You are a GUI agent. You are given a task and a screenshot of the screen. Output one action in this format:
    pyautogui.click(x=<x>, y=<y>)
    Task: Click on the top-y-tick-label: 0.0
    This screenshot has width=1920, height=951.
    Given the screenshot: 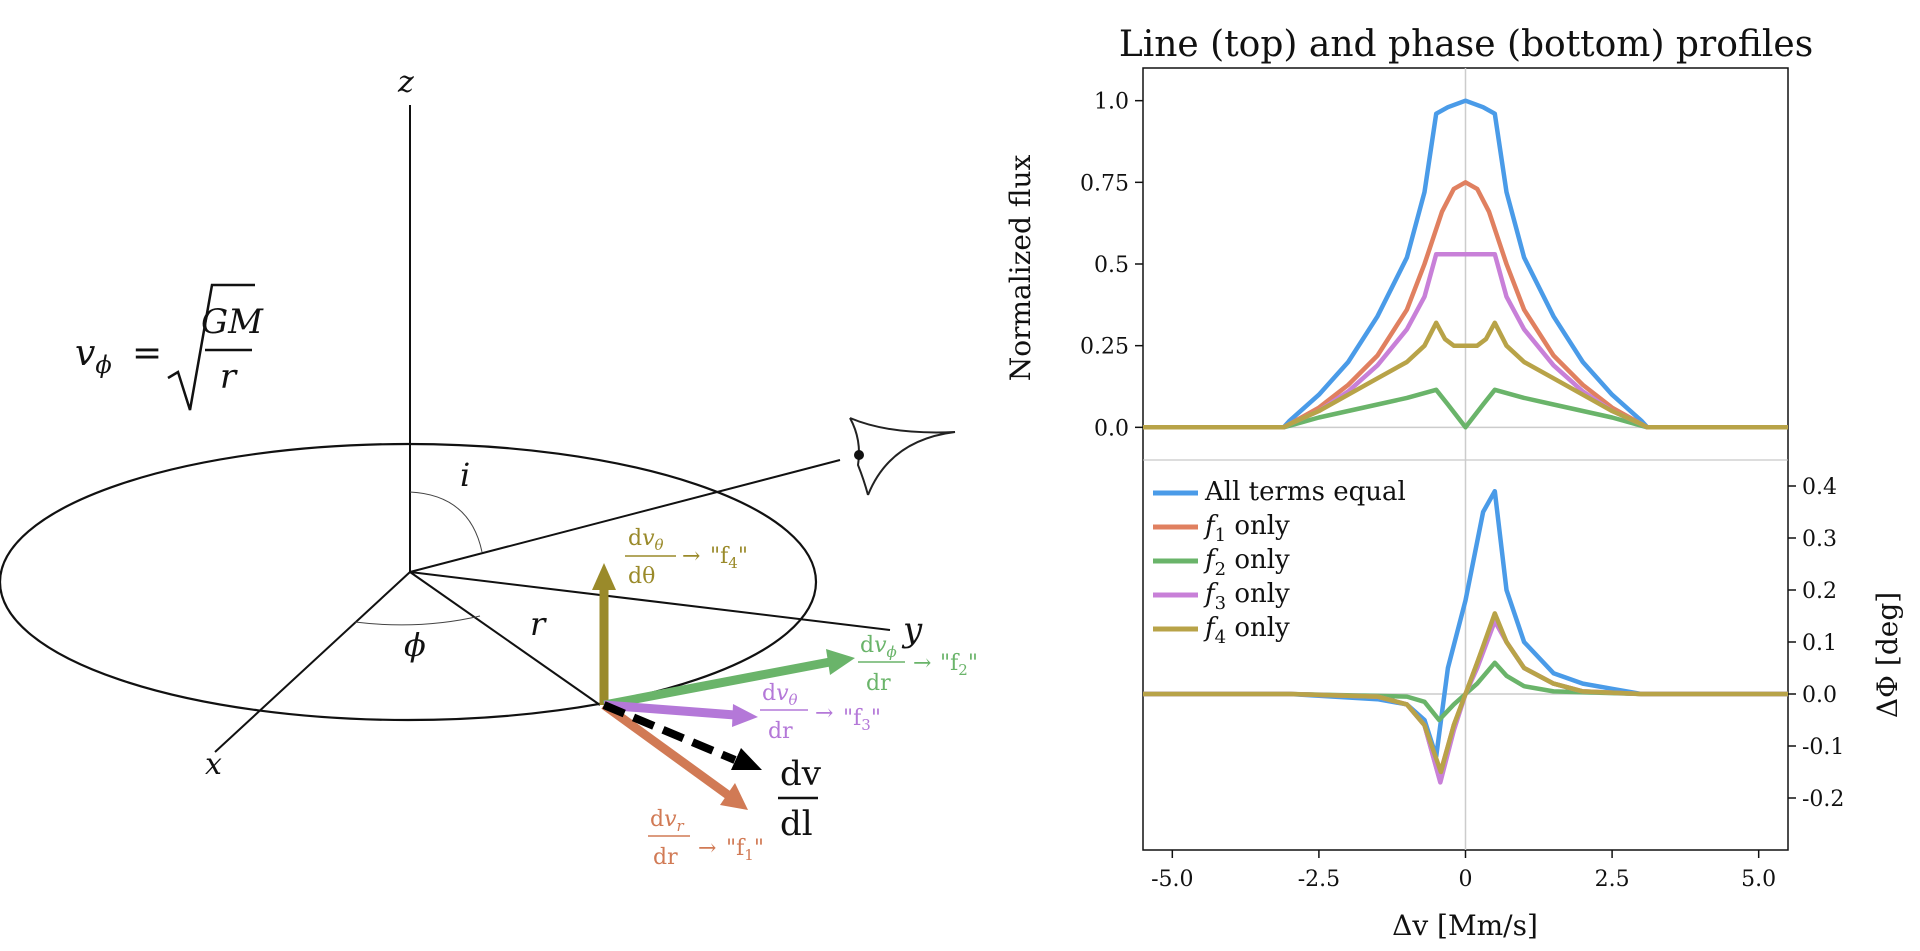 What is the action you would take?
    pyautogui.click(x=1111, y=428)
    